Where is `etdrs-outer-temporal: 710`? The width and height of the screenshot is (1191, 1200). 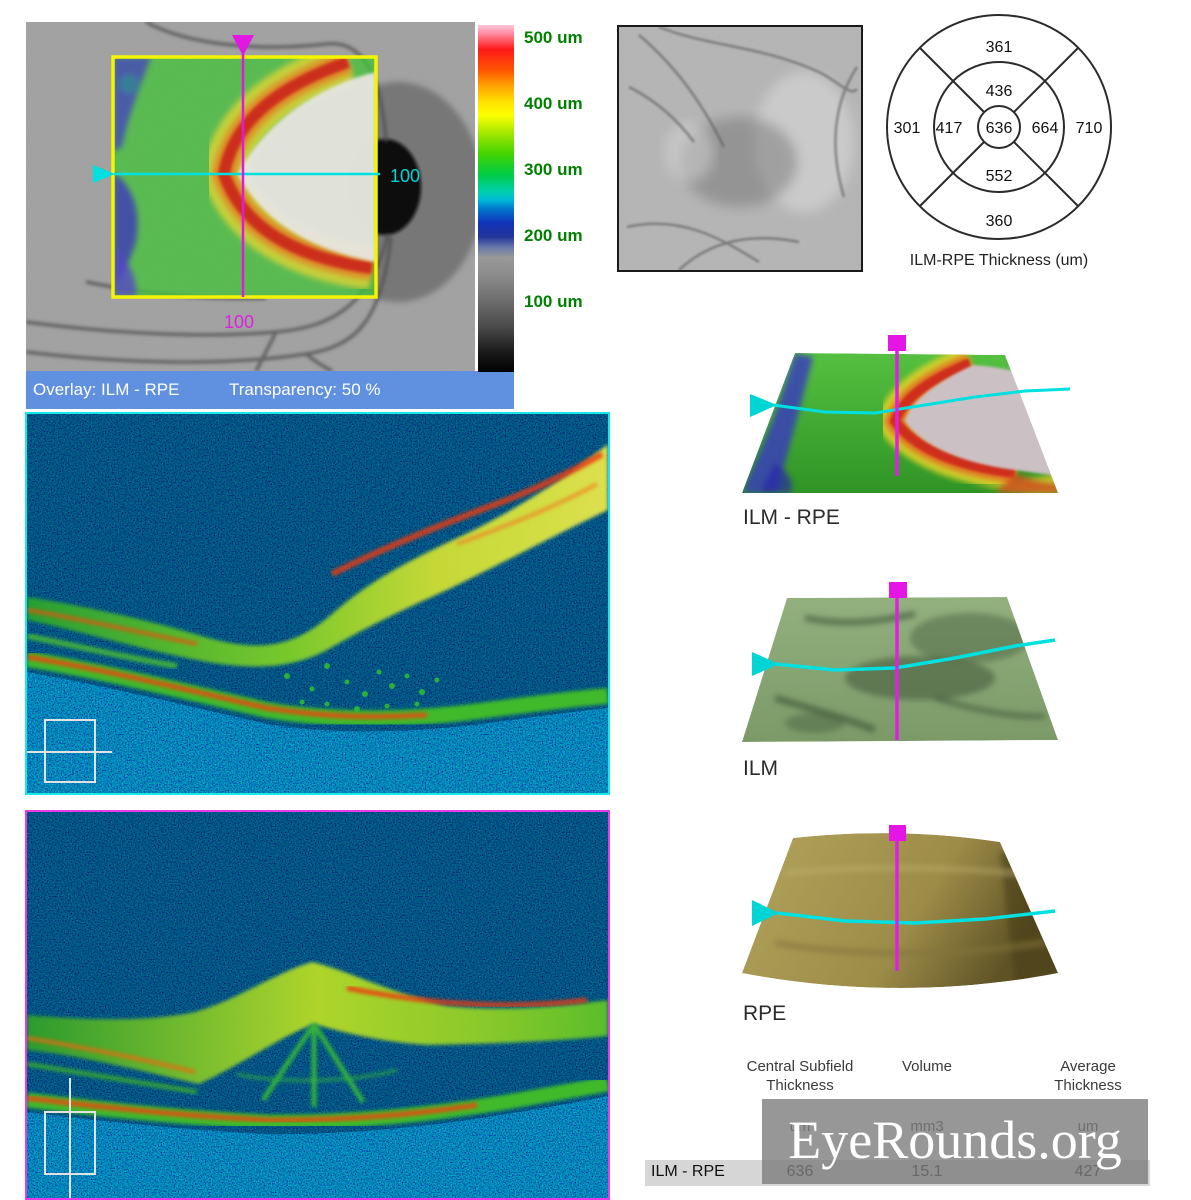
etdrs-outer-temporal: 710 is located at coordinates (1089, 128).